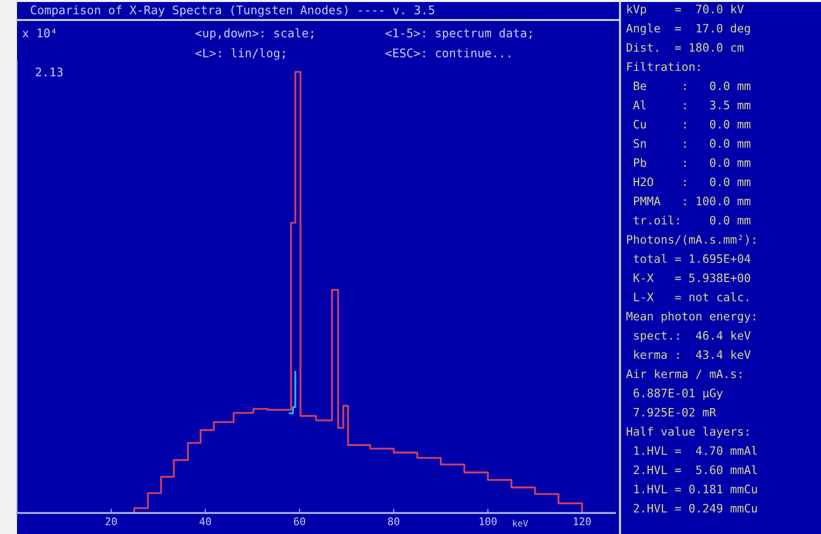 The height and width of the screenshot is (534, 821). I want to click on text: spect.: 46.4 keV, so click(692, 336).